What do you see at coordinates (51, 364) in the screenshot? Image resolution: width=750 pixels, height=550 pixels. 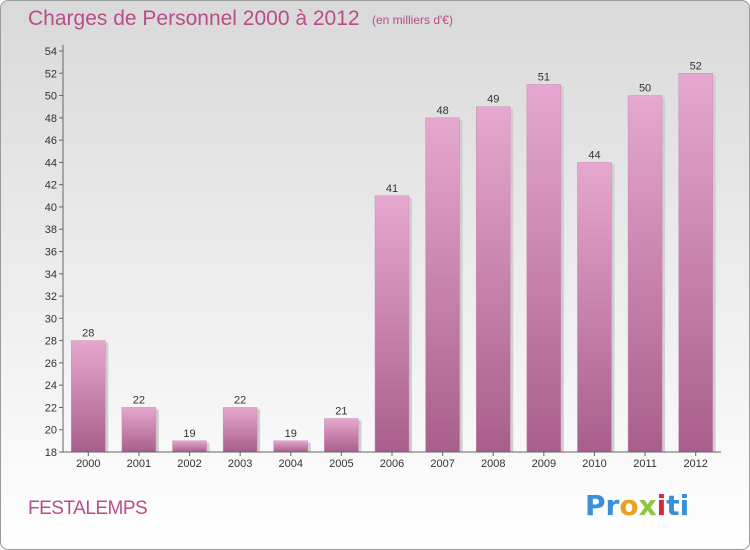 I see `y-tick-label: 26` at bounding box center [51, 364].